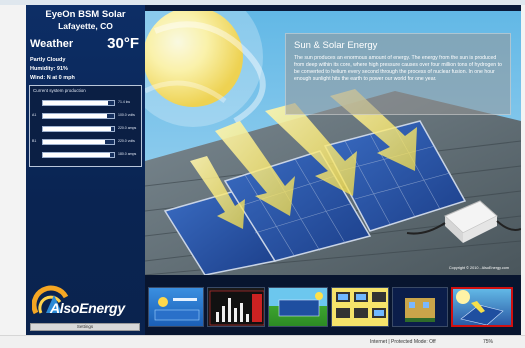  I want to click on inverter-box-icon, so click(463, 221).